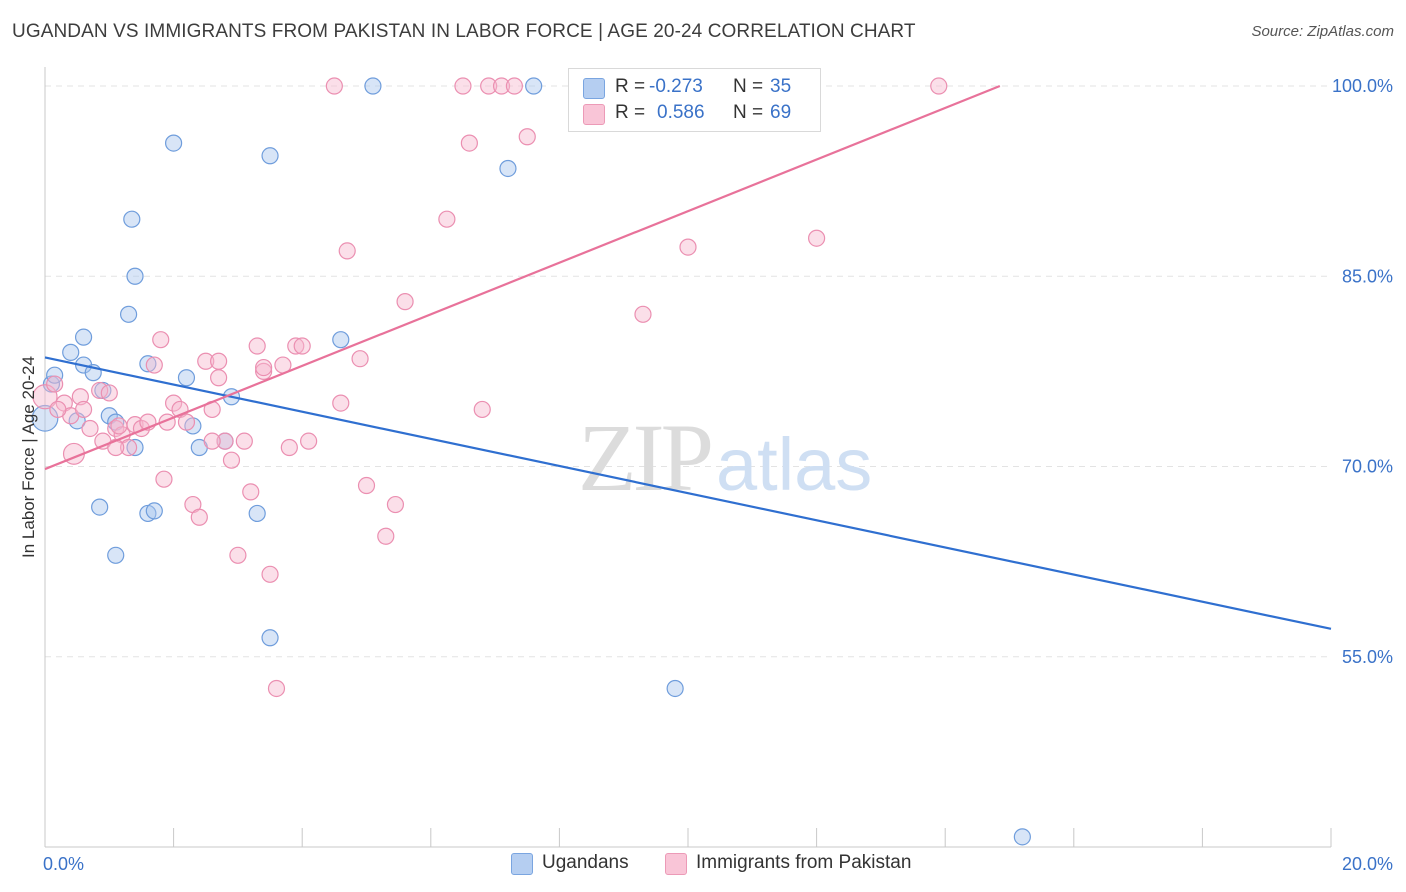  Describe the element at coordinates (644, 457) in the screenshot. I see `watermark-zip: ZIP` at that location.